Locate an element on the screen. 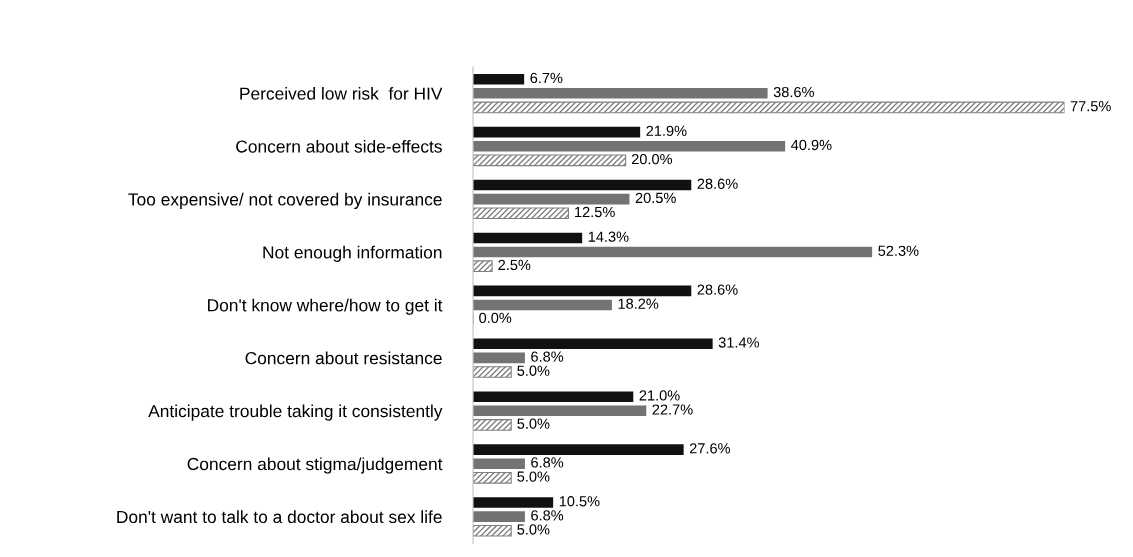 The image size is (1133, 557). y-tick-label: Too expensive/ not covered by insurance is located at coordinates (285, 201).